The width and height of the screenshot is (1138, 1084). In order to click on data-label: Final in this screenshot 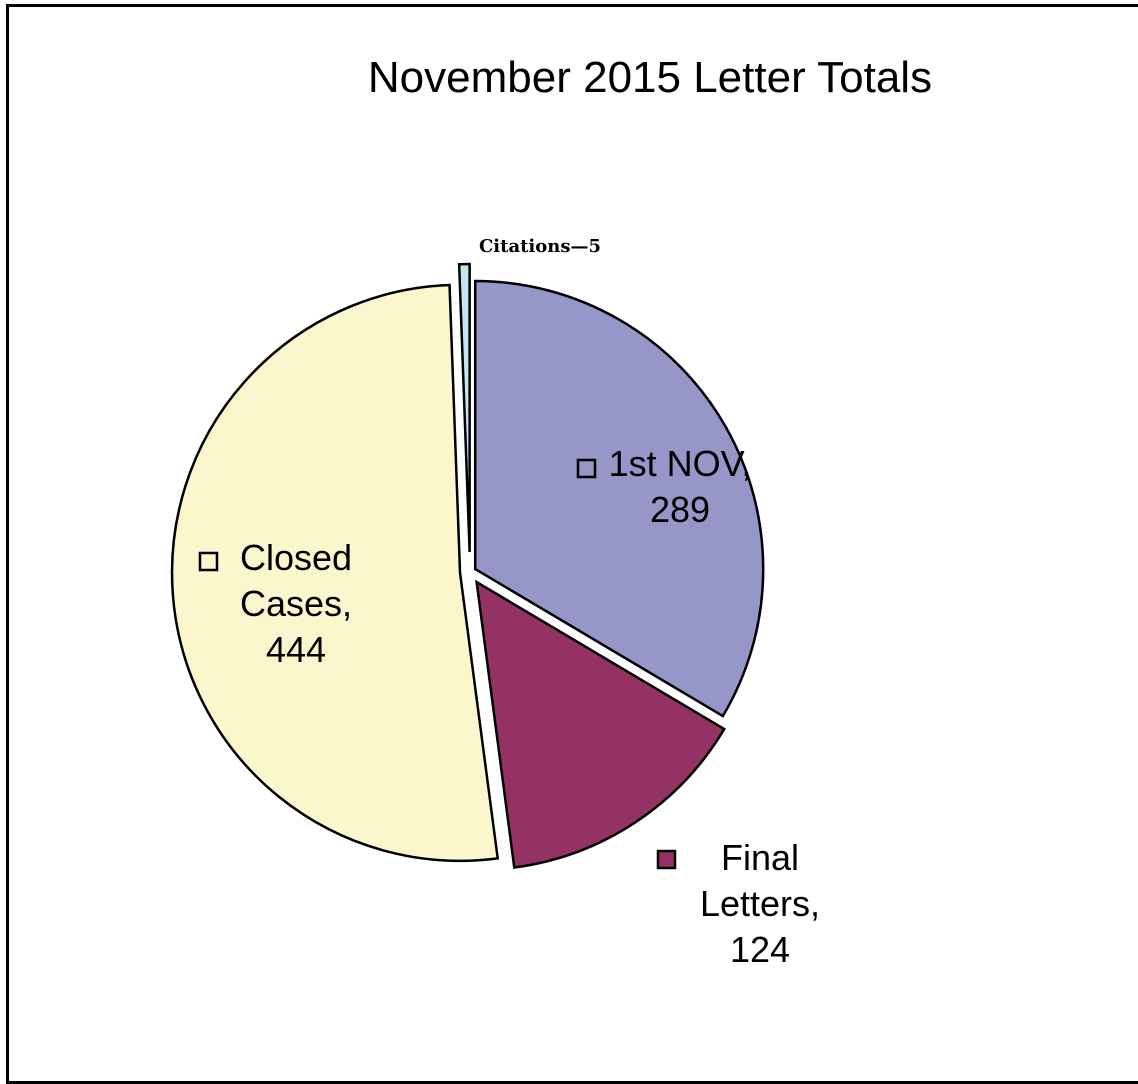, I will do `click(760, 857)`.